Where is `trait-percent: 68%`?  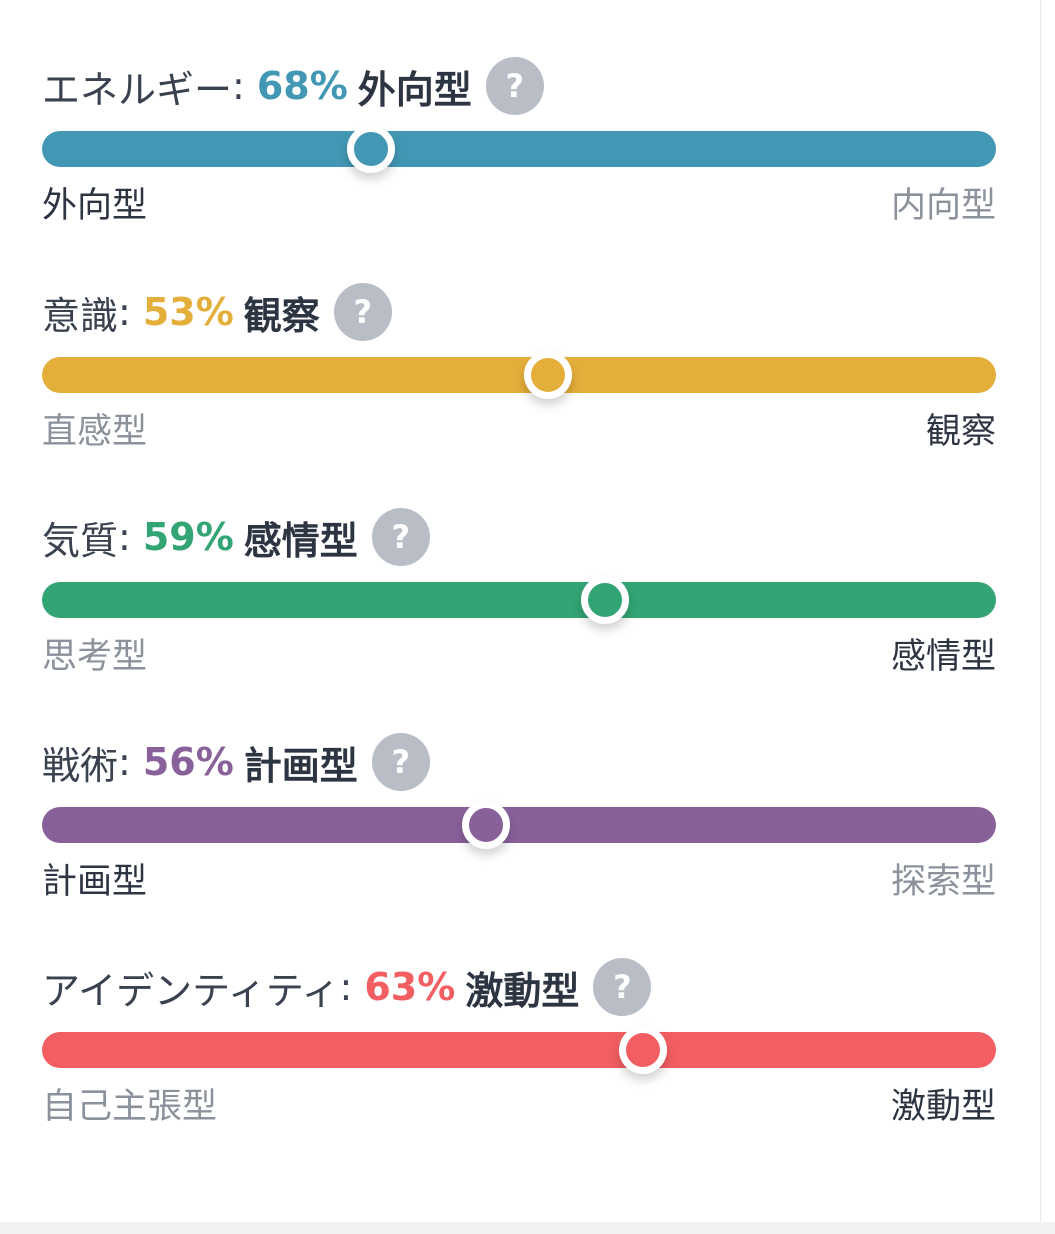
trait-percent: 68% is located at coordinates (302, 86).